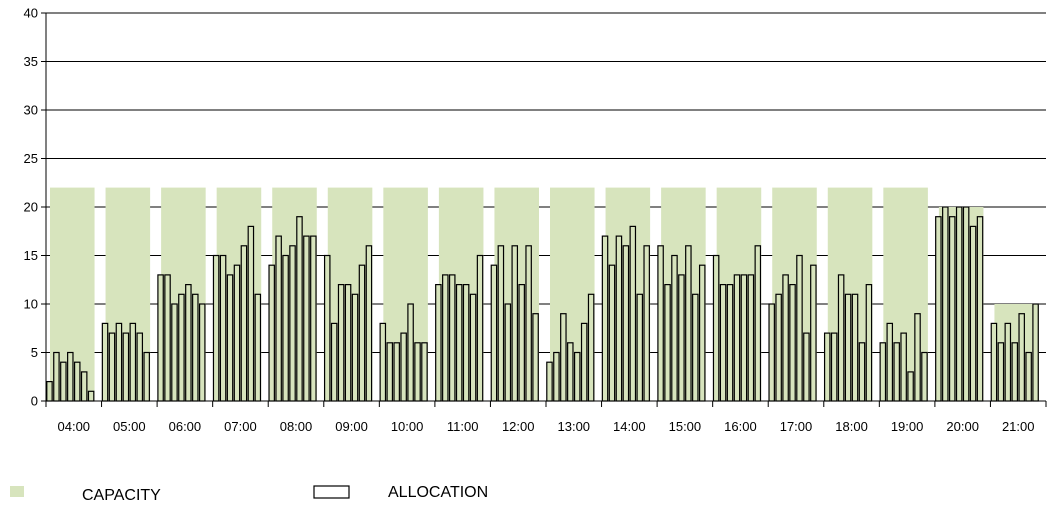 The height and width of the screenshot is (513, 1047). Describe the element at coordinates (31, 61) in the screenshot. I see `y-tick-label: 35` at that location.